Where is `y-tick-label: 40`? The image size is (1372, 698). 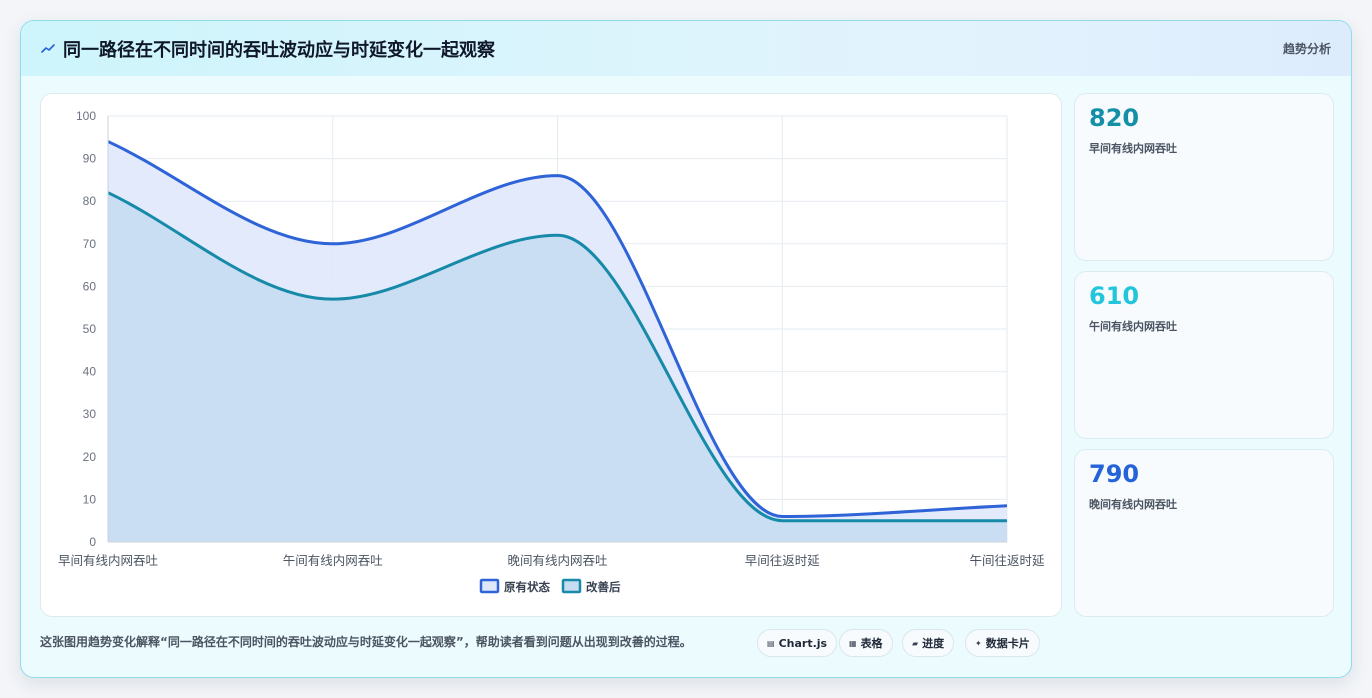
y-tick-label: 40 is located at coordinates (90, 372).